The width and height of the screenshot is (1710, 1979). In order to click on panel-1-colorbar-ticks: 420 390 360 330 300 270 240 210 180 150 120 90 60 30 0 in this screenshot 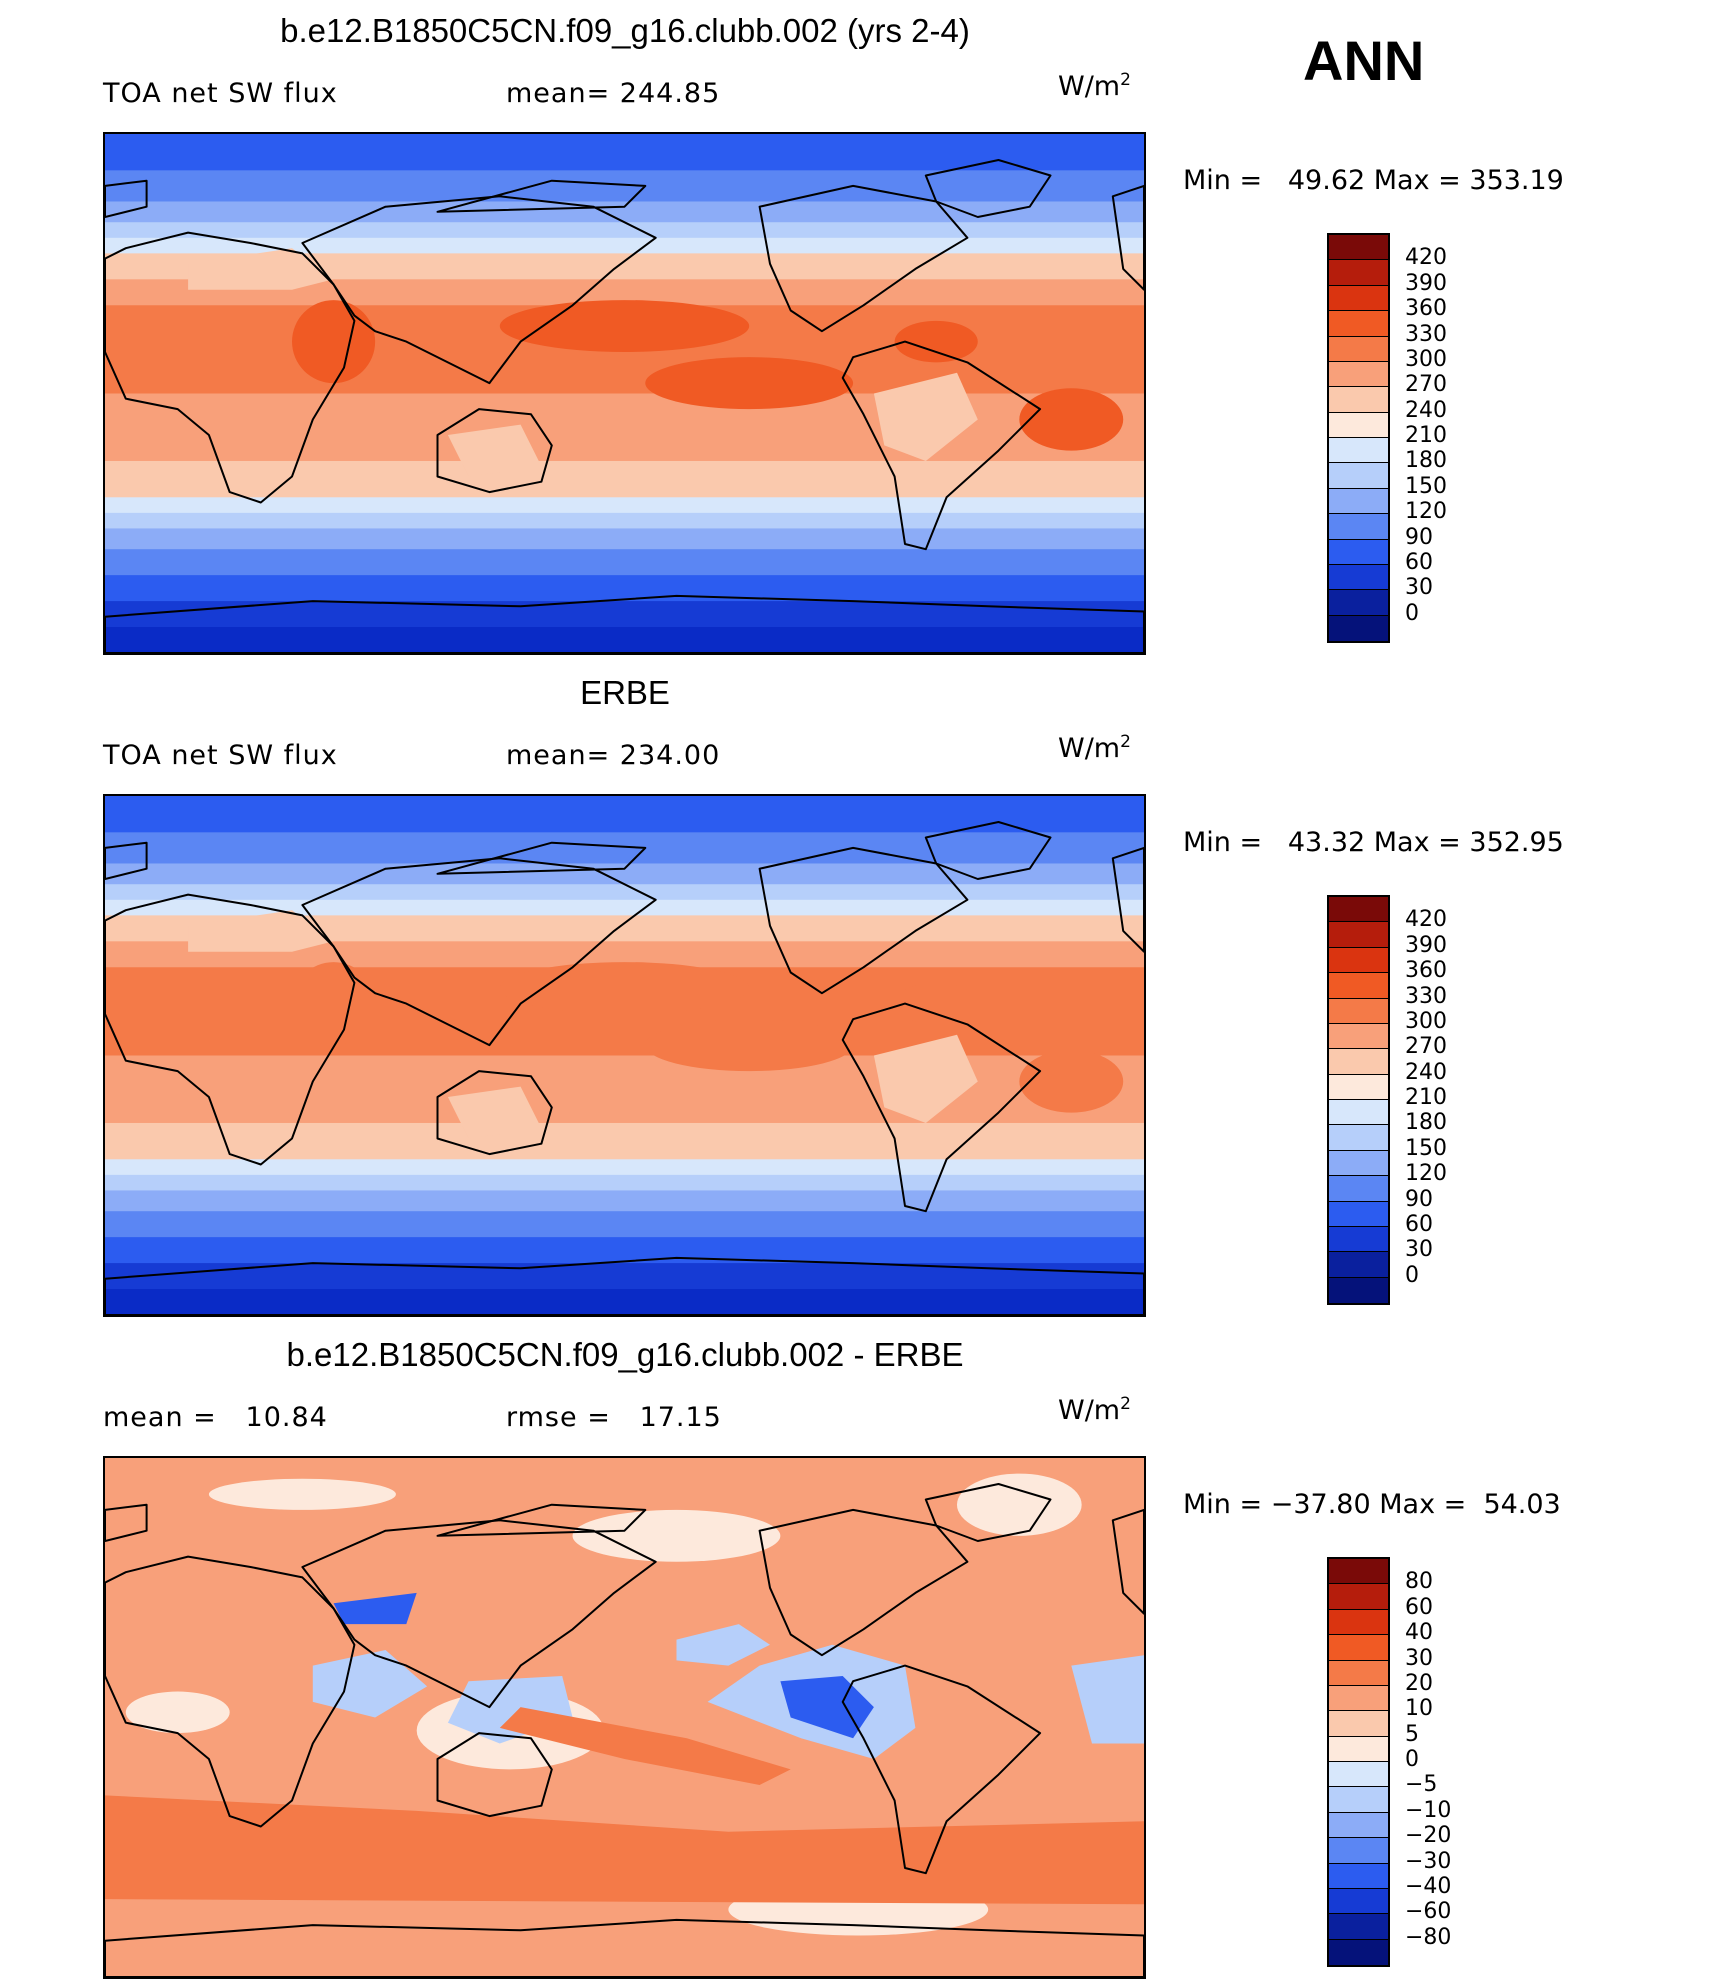, I will do `click(1465, 438)`.